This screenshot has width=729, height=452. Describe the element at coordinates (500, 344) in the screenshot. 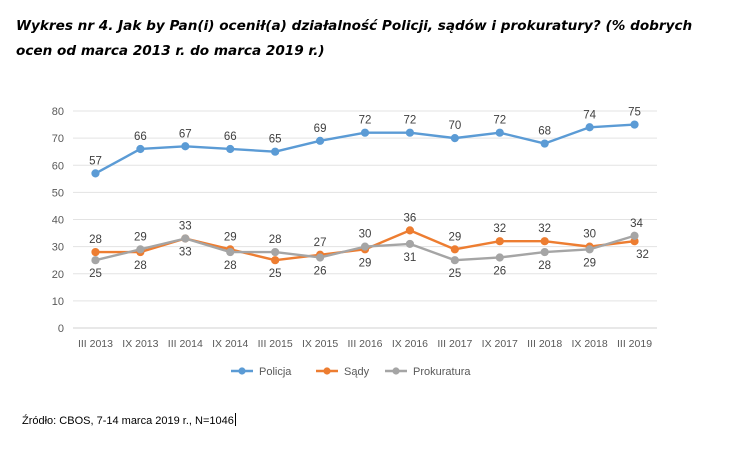

I see `x-tick-label: IX 2017` at that location.